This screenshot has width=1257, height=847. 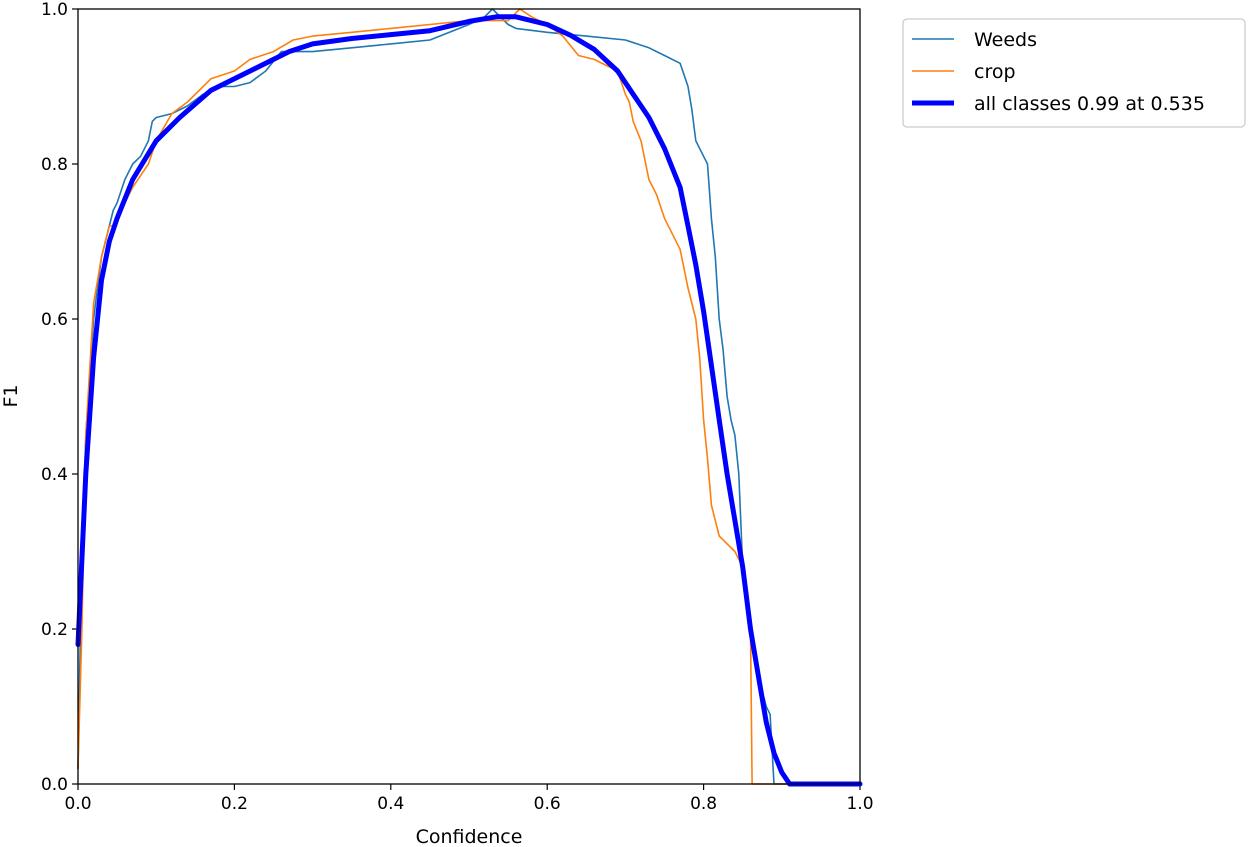 I want to click on legend-entry-label: crop, so click(x=995, y=72).